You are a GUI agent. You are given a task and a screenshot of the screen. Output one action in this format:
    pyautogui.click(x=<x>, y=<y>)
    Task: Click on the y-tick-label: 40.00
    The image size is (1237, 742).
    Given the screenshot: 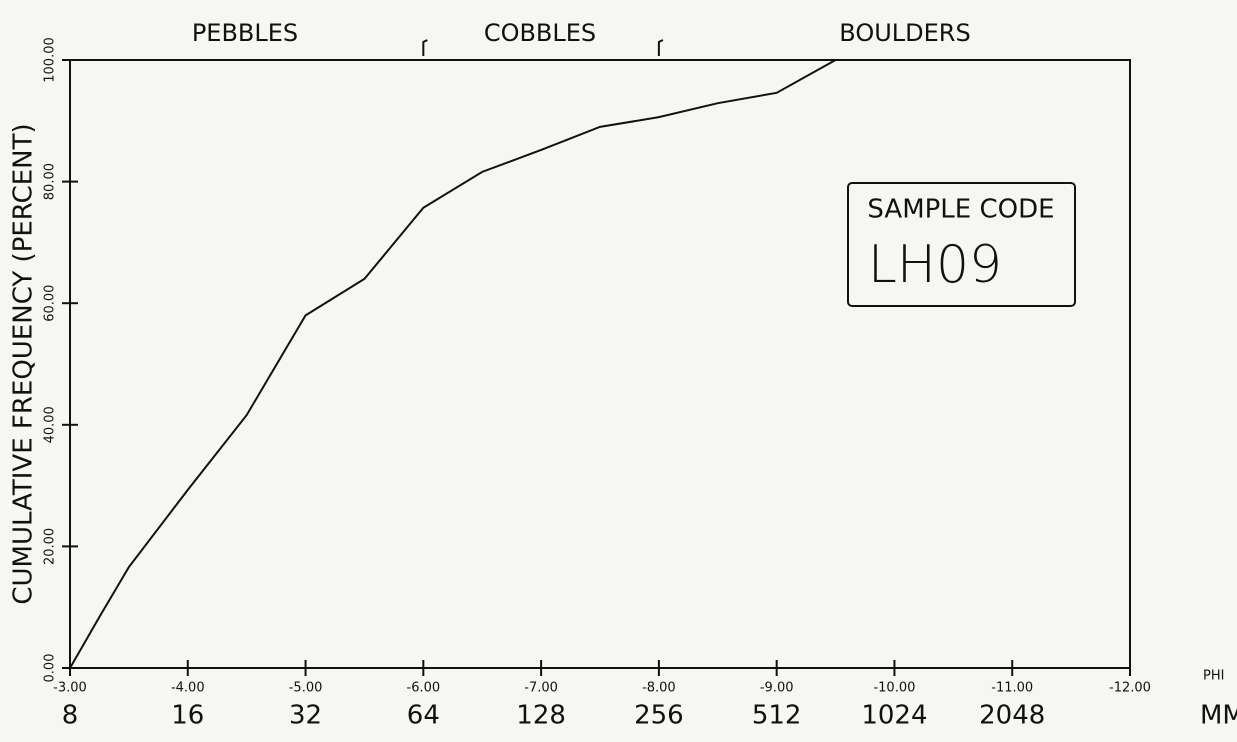 What is the action you would take?
    pyautogui.click(x=50, y=424)
    